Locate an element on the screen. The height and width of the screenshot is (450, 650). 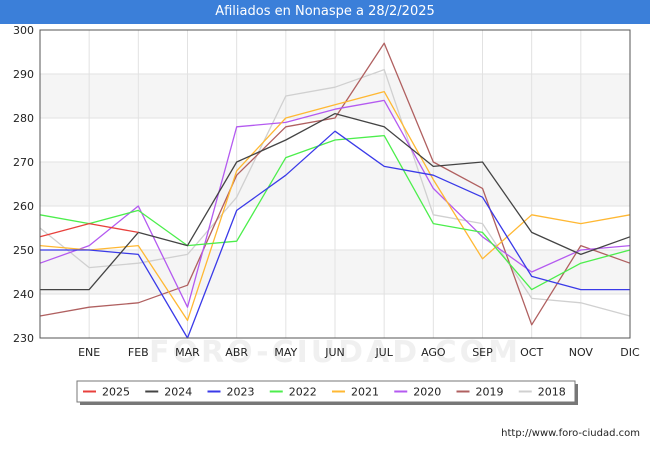
series-line-2025 is located at coordinates (89, 230).